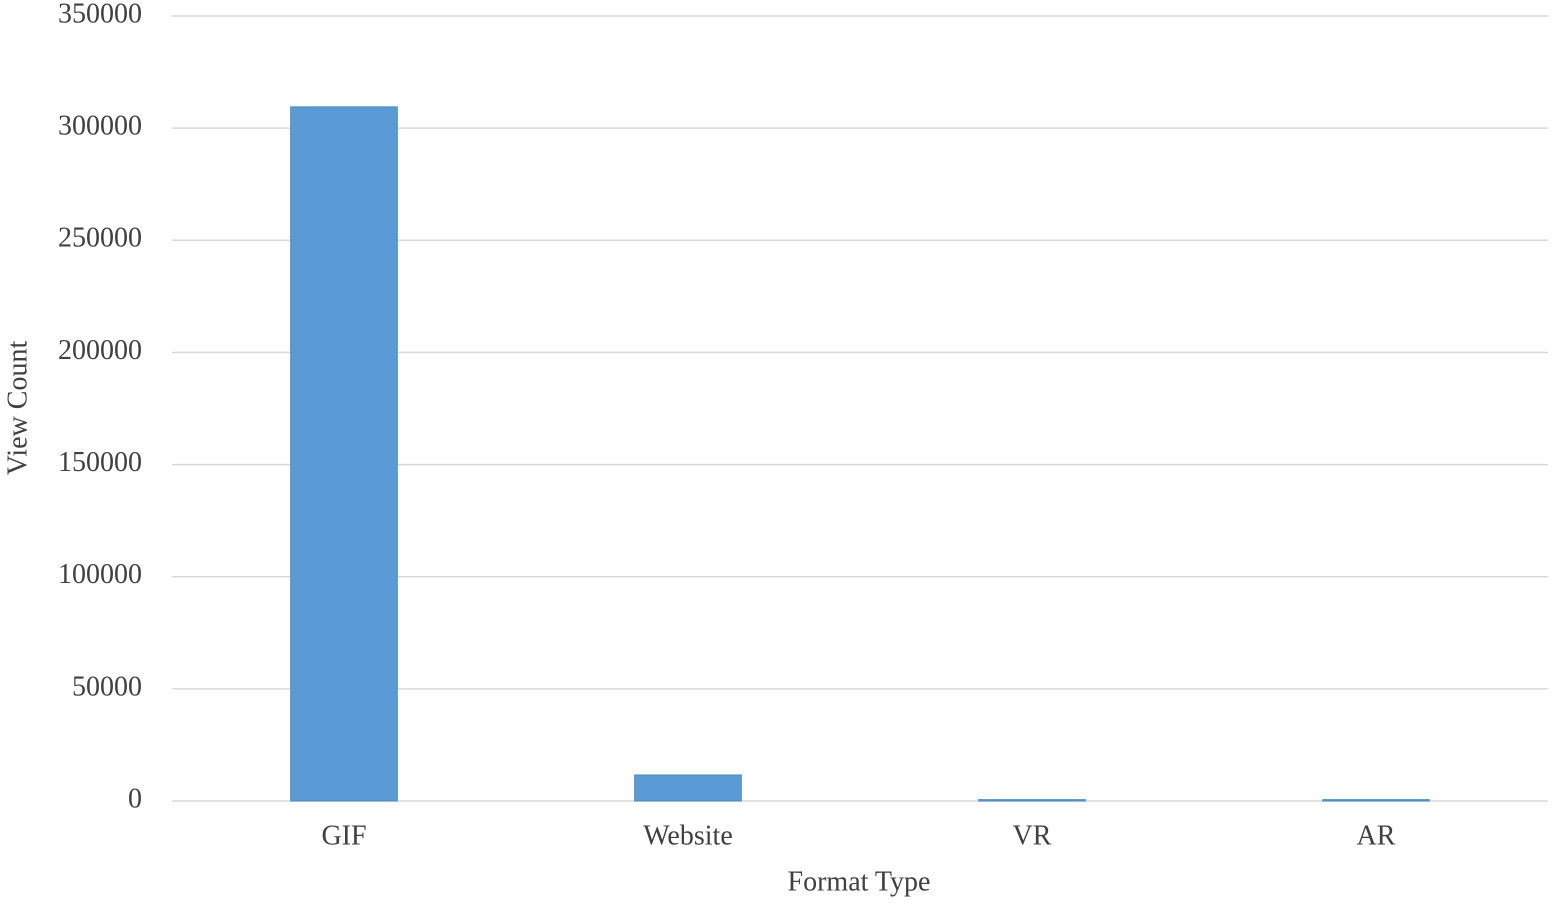 Image resolution: width=1559 pixels, height=911 pixels. Describe the element at coordinates (859, 881) in the screenshot. I see `x-axis-label: Format Type` at that location.